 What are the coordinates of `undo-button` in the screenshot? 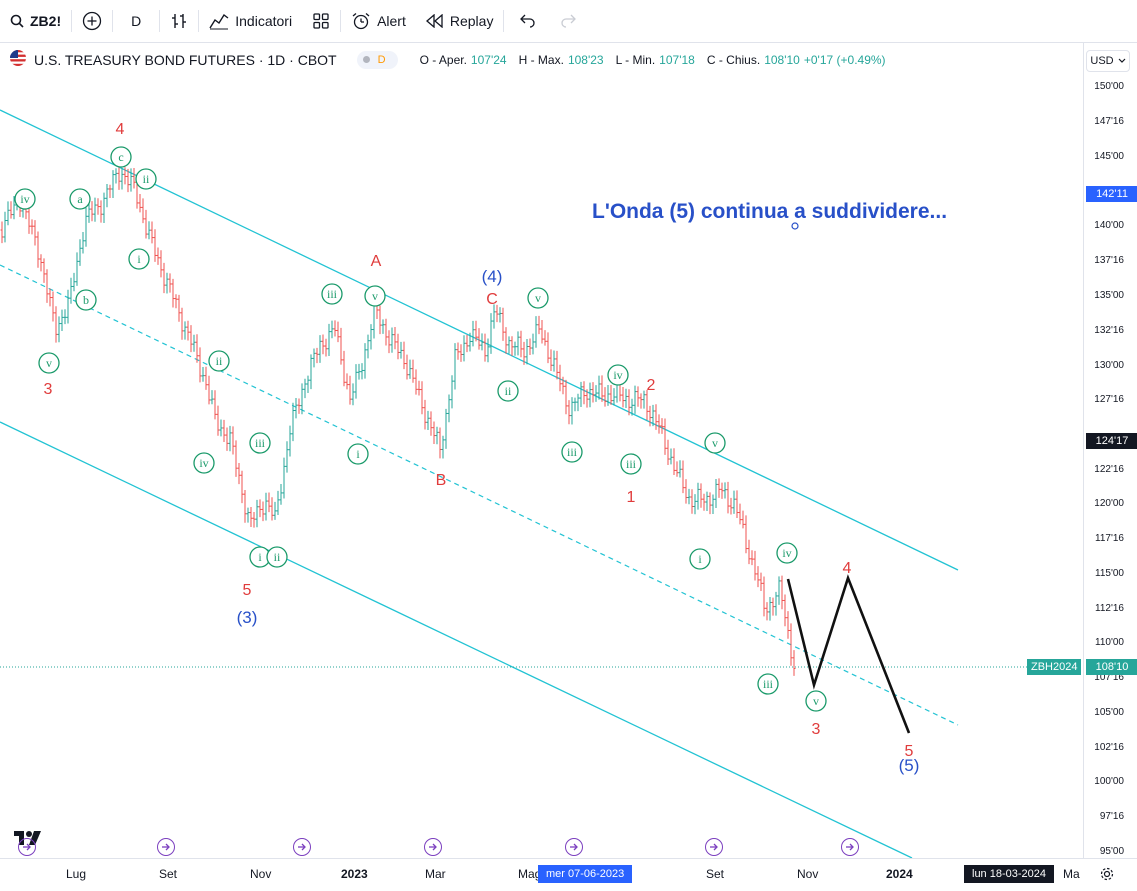 It's located at (527, 21).